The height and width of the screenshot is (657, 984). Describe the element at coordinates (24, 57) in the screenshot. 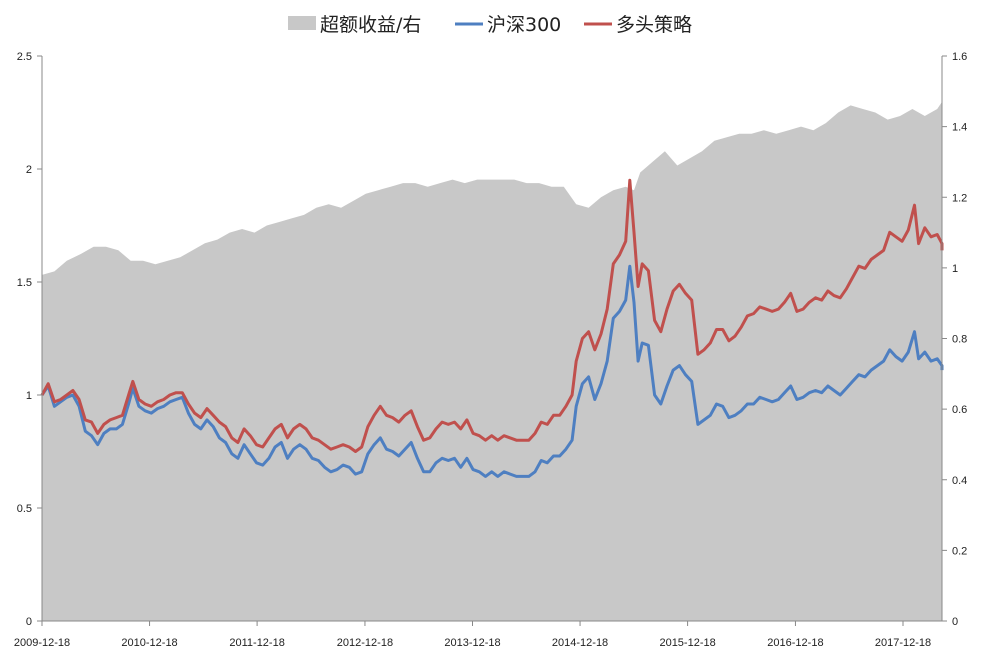

I see `y-left-tick-label: 2.5` at that location.